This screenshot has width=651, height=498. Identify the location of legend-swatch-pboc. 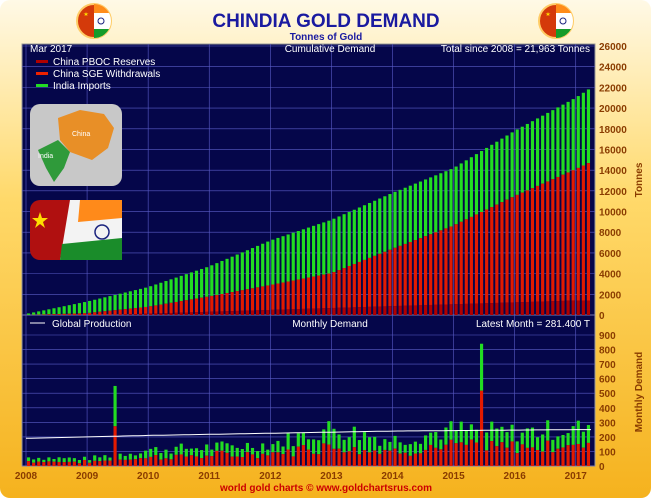
(42, 61).